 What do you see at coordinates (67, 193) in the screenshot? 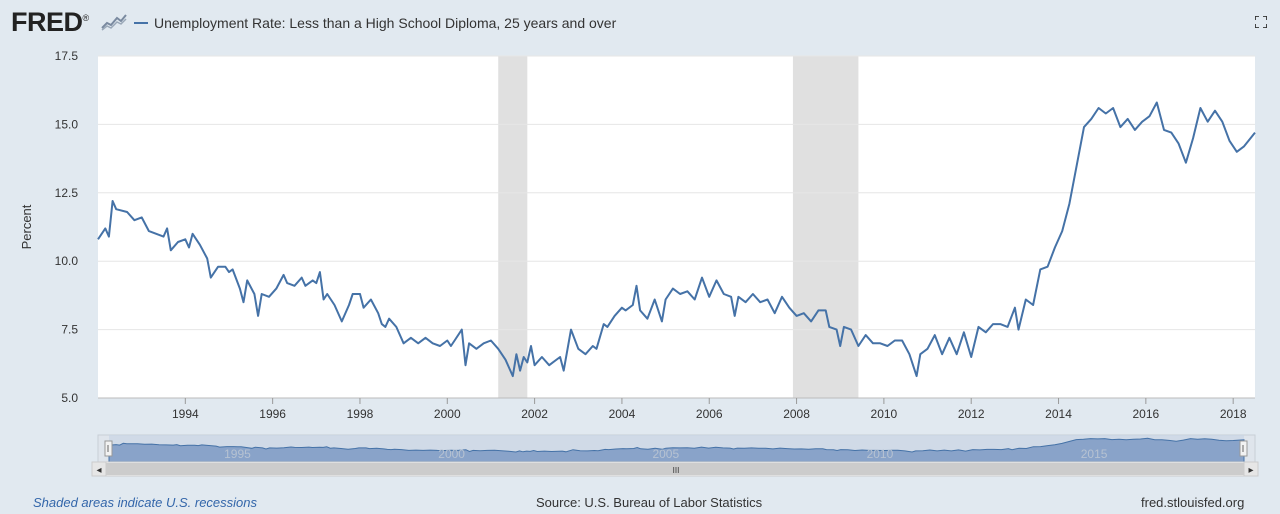
I see `y-tick-label: 12.5` at bounding box center [67, 193].